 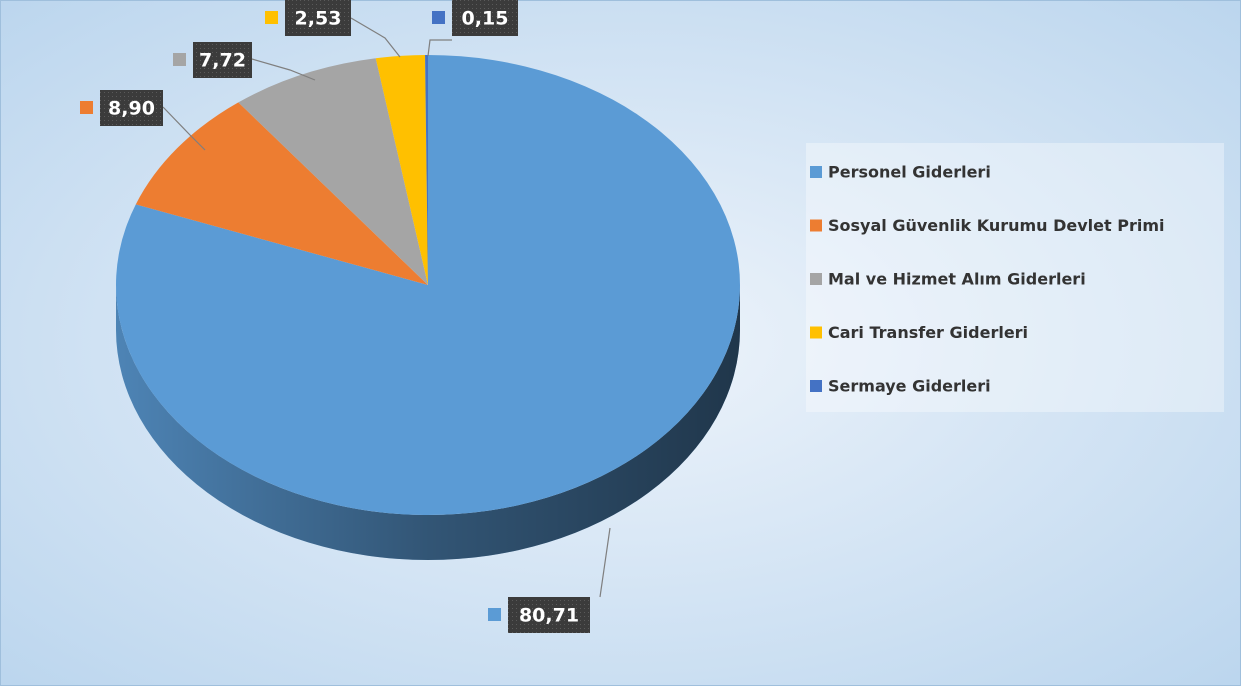 What do you see at coordinates (957, 279) in the screenshot?
I see `legend-label: Mal ve Hizmet Alım Giderleri` at bounding box center [957, 279].